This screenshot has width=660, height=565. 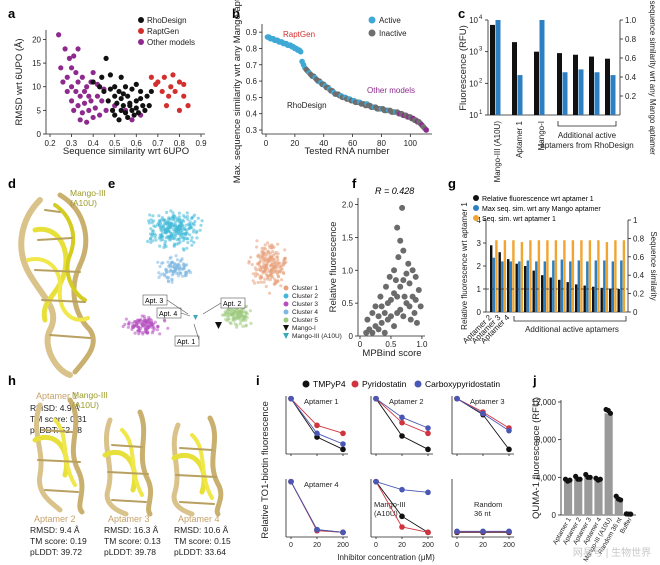 I want to click on panel-label-g: g, so click(x=452, y=183).